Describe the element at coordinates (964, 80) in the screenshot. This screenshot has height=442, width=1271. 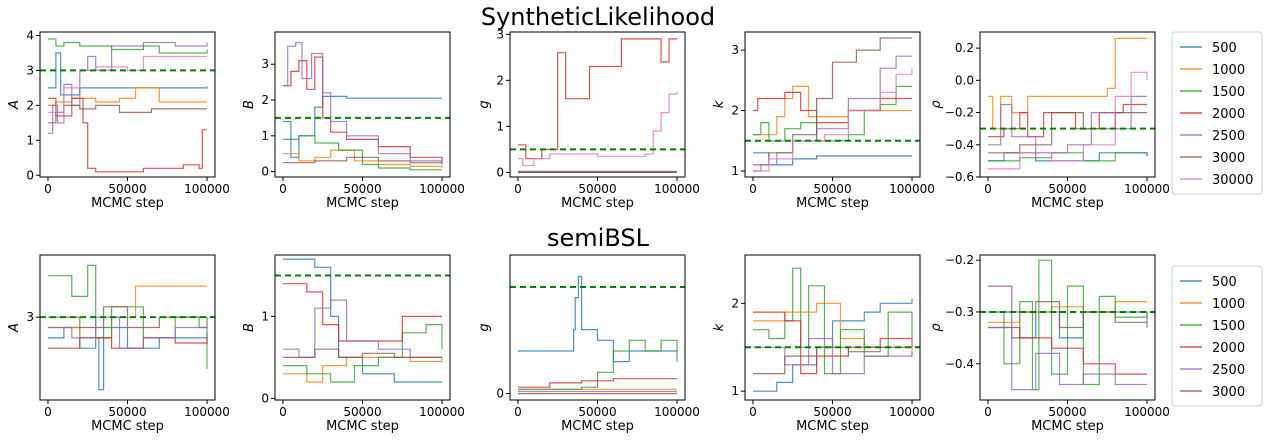
I see `y-tick-label: 0.0` at that location.